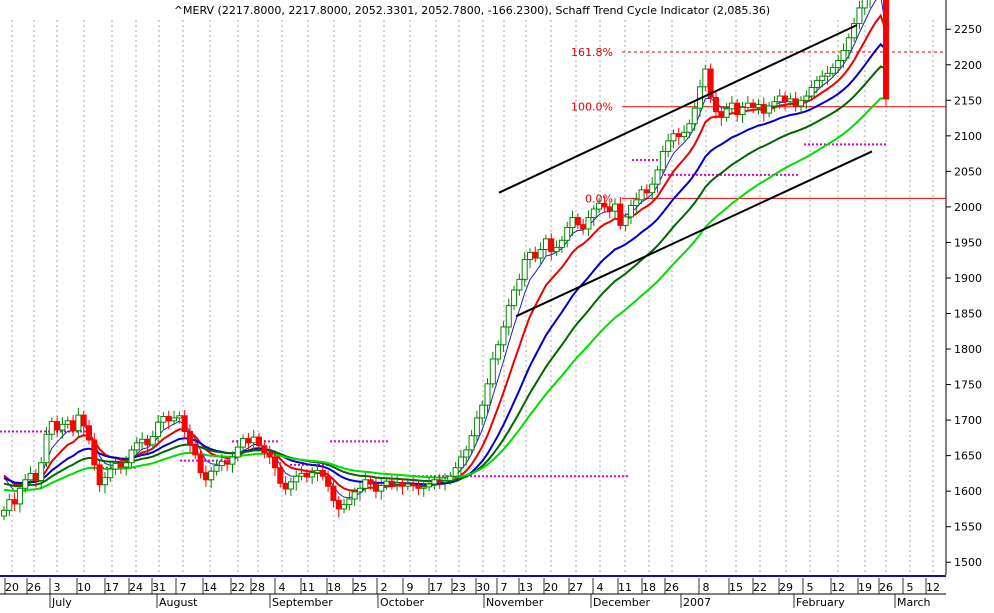 The height and width of the screenshot is (613, 994). What do you see at coordinates (706, 587) in the screenshot?
I see `x-tick-label: 8` at bounding box center [706, 587].